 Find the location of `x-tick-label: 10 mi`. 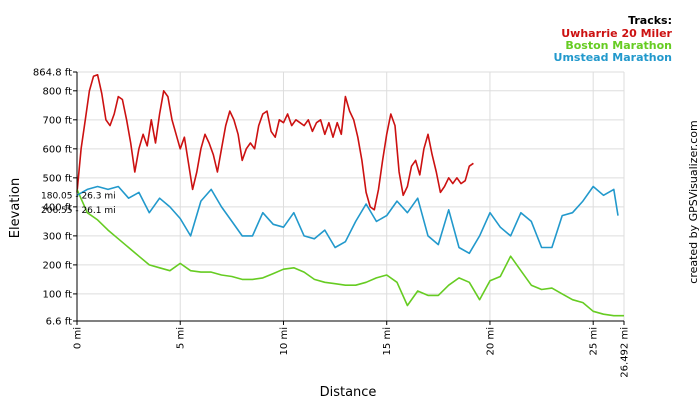

x-tick-label: 10 mi is located at coordinates (284, 341).